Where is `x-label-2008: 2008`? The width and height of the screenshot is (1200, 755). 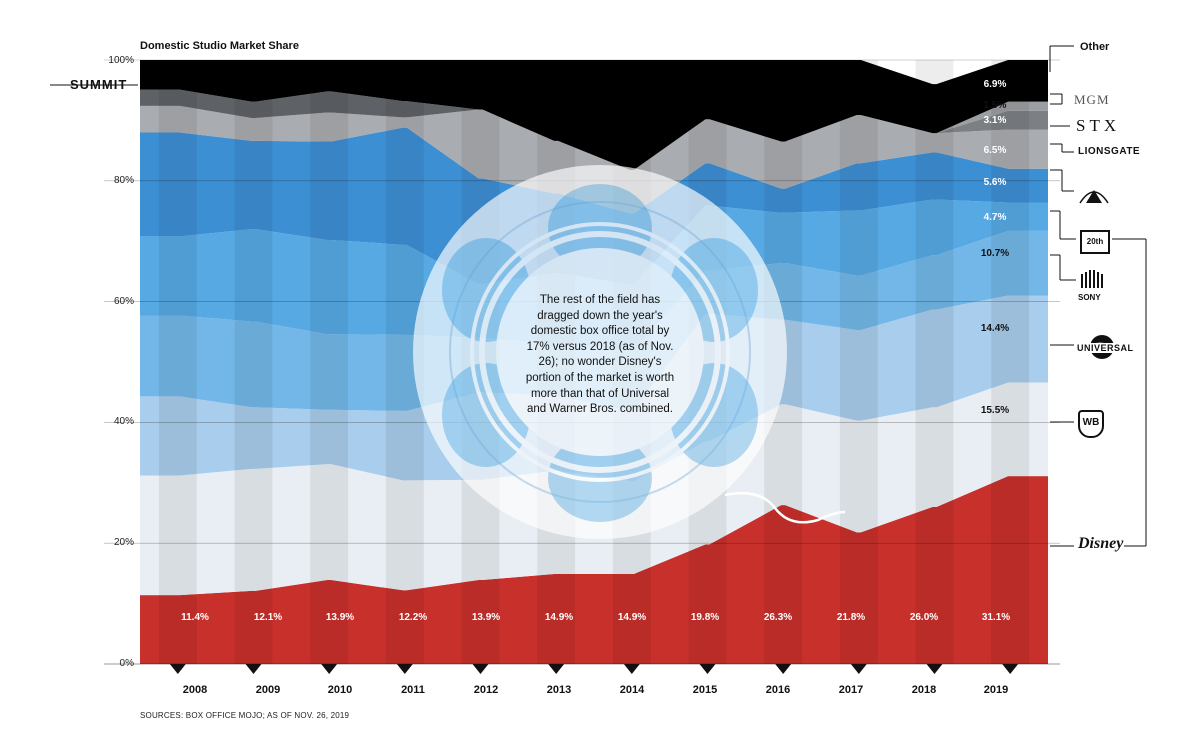
x-label-2008: 2008 is located at coordinates (195, 690).